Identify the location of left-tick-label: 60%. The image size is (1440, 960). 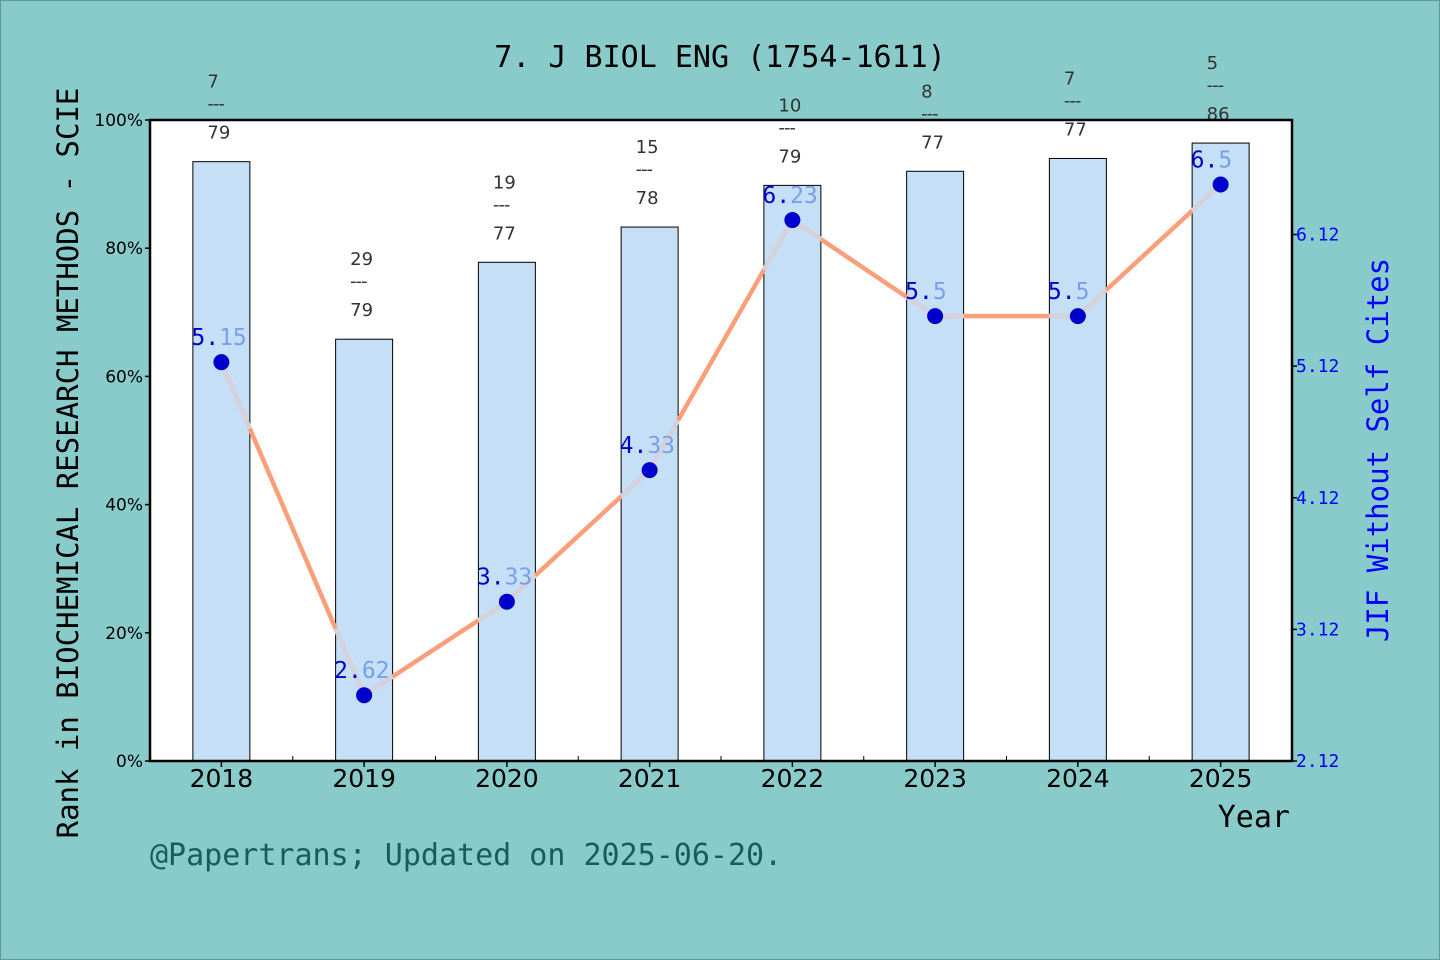
(124, 377).